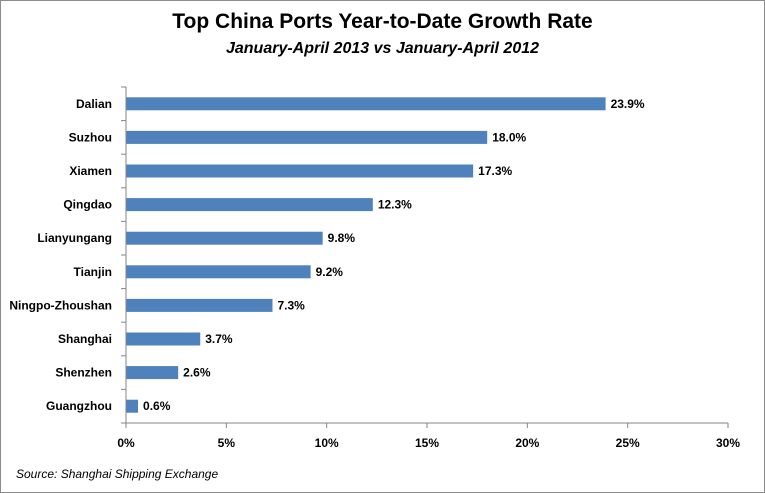 The image size is (765, 493). Describe the element at coordinates (126, 443) in the screenshot. I see `x-tick-label: 0%` at that location.